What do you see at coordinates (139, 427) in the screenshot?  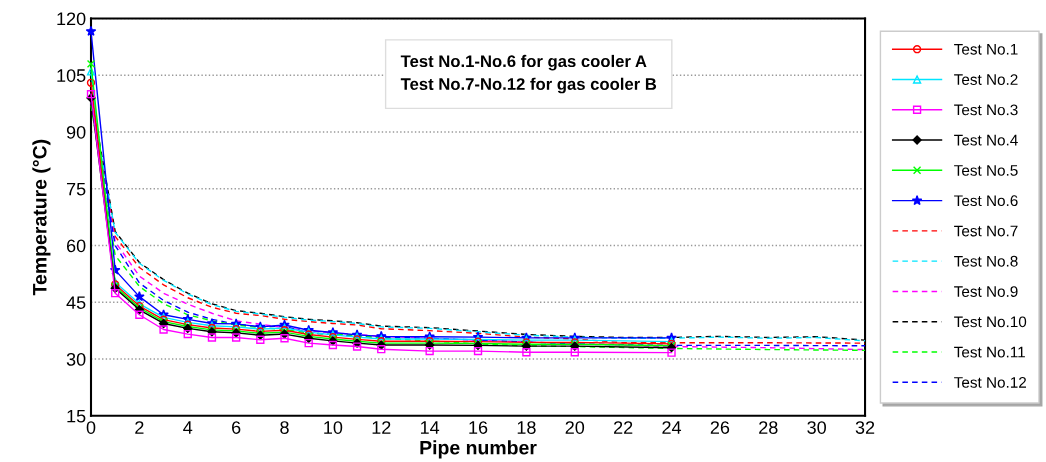 I see `x-tick-label: 2` at bounding box center [139, 427].